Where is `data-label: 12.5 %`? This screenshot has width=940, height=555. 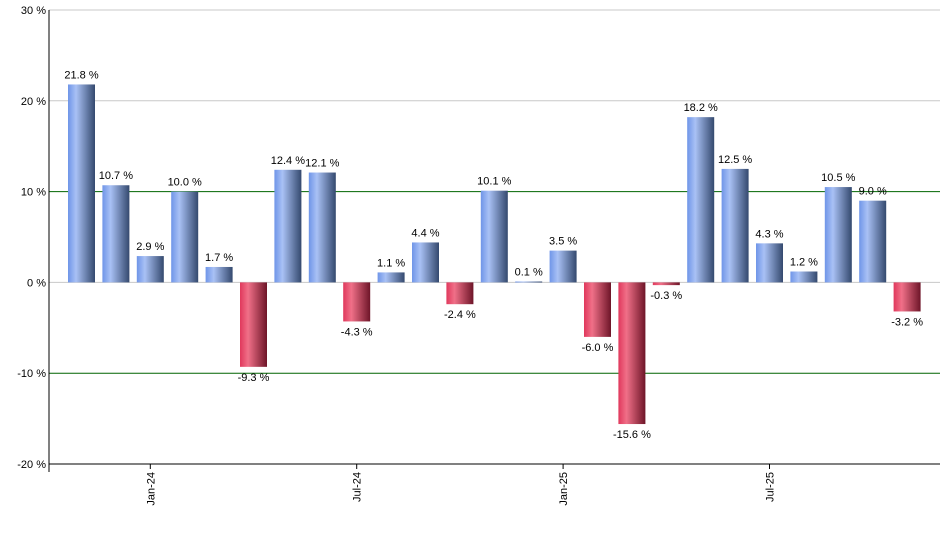 data-label: 12.5 % is located at coordinates (735, 160).